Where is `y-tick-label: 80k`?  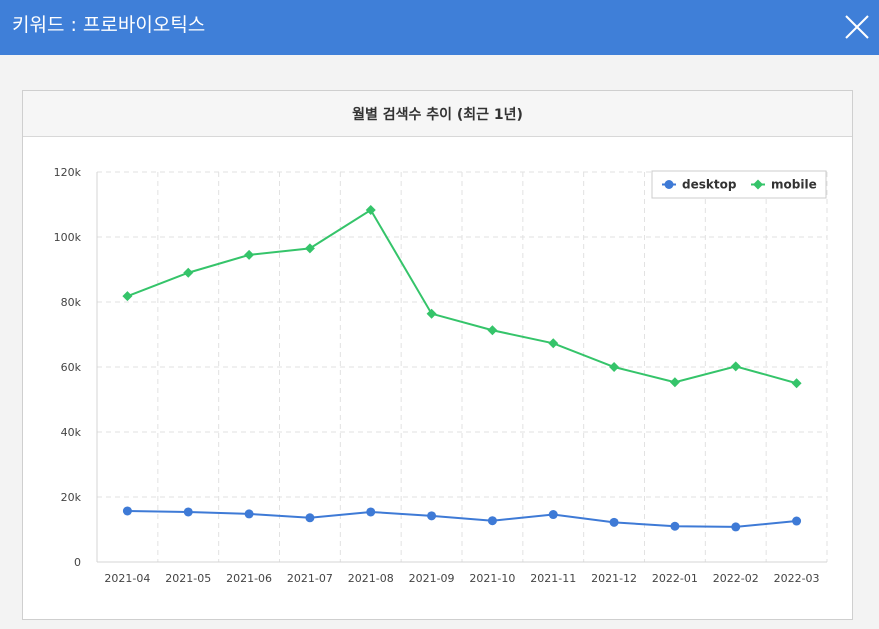 y-tick-label: 80k is located at coordinates (71, 302).